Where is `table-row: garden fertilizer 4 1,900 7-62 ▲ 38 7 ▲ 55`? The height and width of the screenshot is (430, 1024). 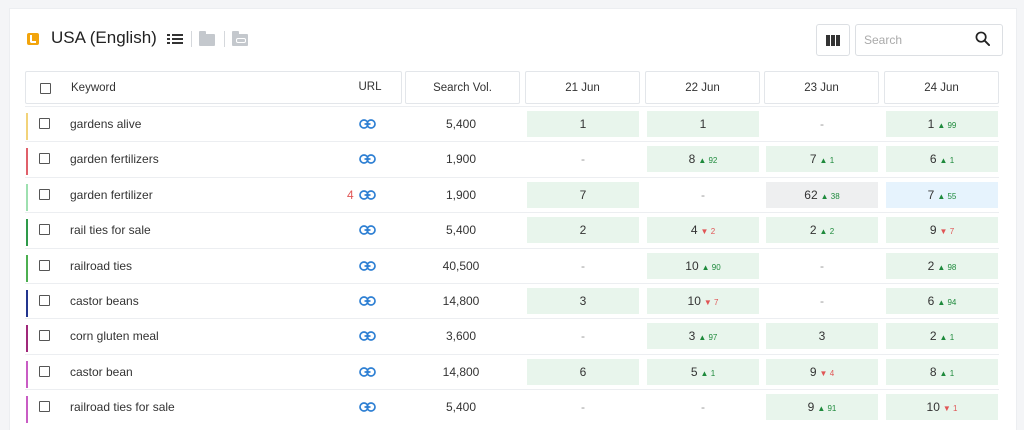 table-row: garden fertilizer 4 1,900 7-62 ▲ 38 7 ▲ 55 is located at coordinates (512, 194).